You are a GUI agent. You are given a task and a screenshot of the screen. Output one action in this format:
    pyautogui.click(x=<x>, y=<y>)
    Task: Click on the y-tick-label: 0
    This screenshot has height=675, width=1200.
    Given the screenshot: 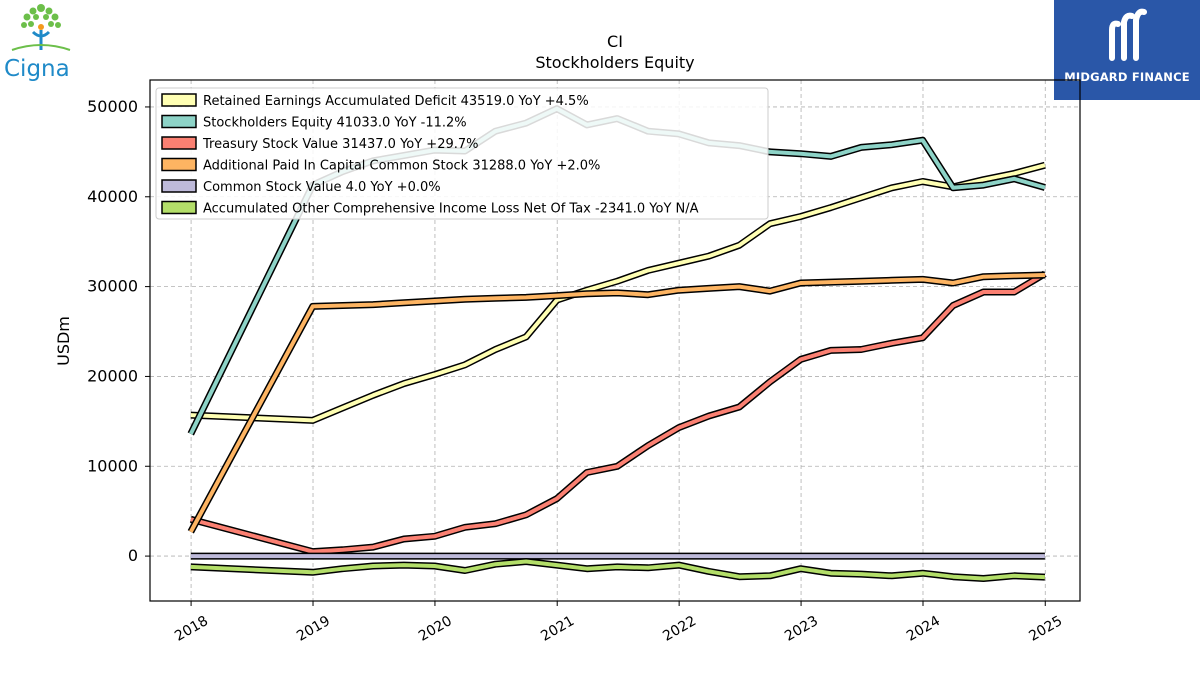 What is the action you would take?
    pyautogui.click(x=133, y=555)
    